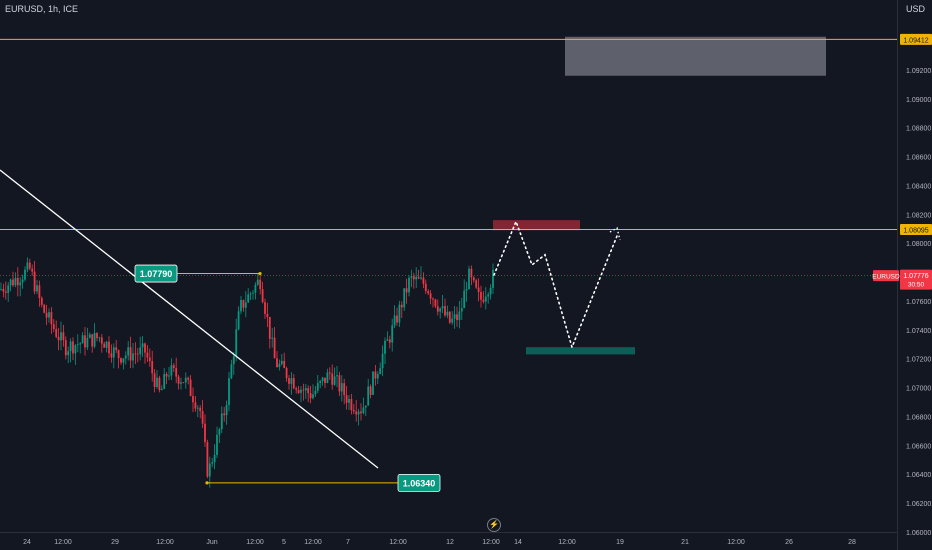 The height and width of the screenshot is (550, 932). I want to click on symbol-label: EURUSD, 1h, ICE, so click(42, 9).